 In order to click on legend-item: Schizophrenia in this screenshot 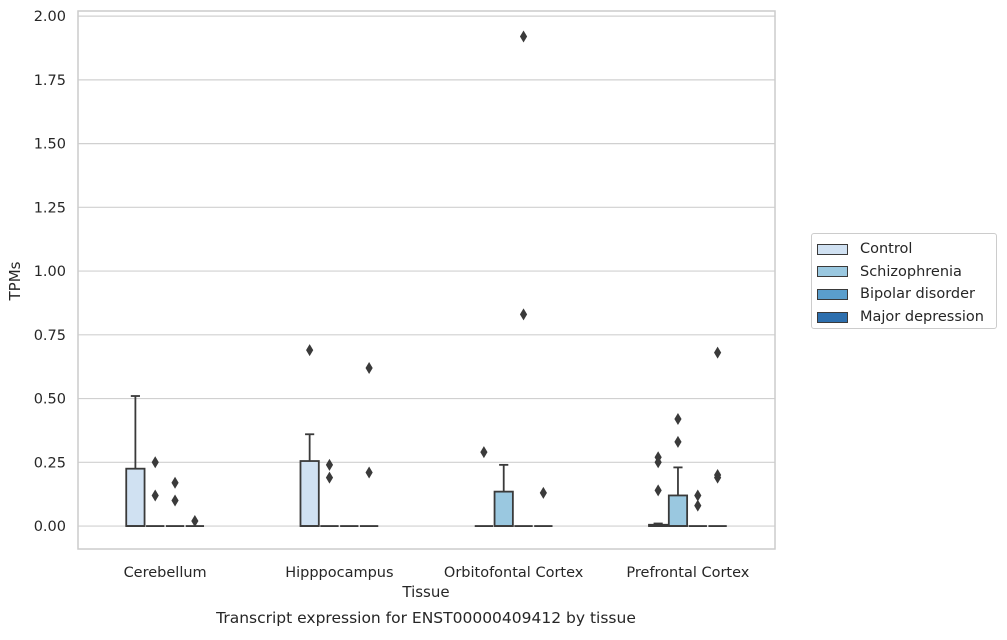, I will do `click(906, 272)`.